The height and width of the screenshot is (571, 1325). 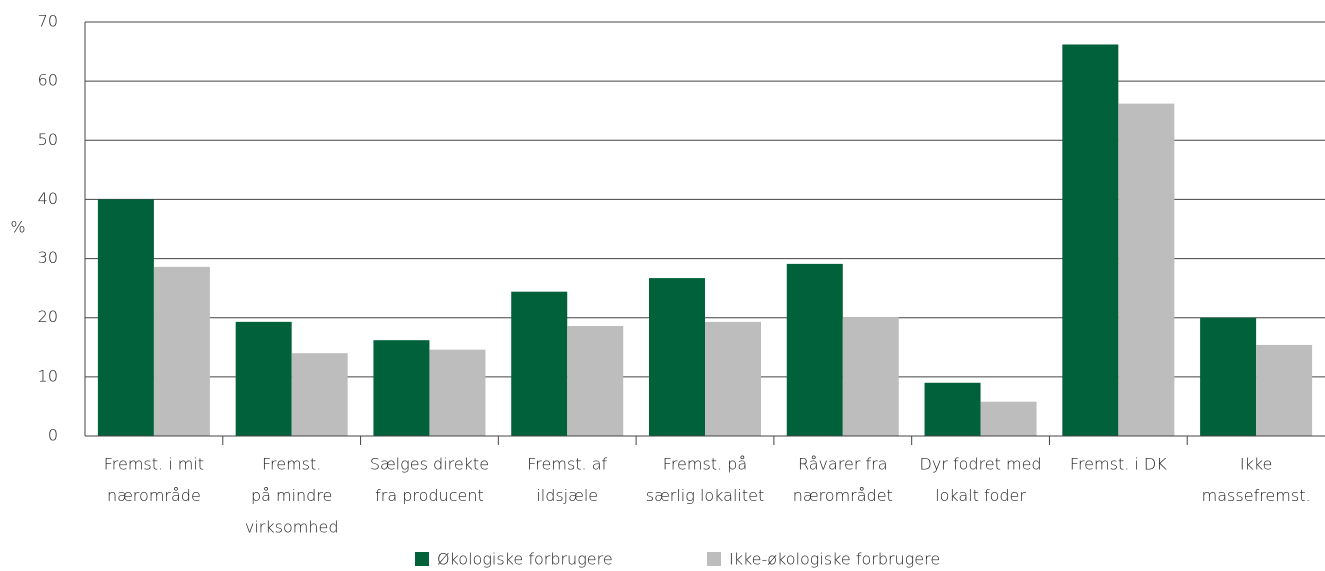 I want to click on x-tick-label: Fremst. i mit, so click(x=154, y=464).